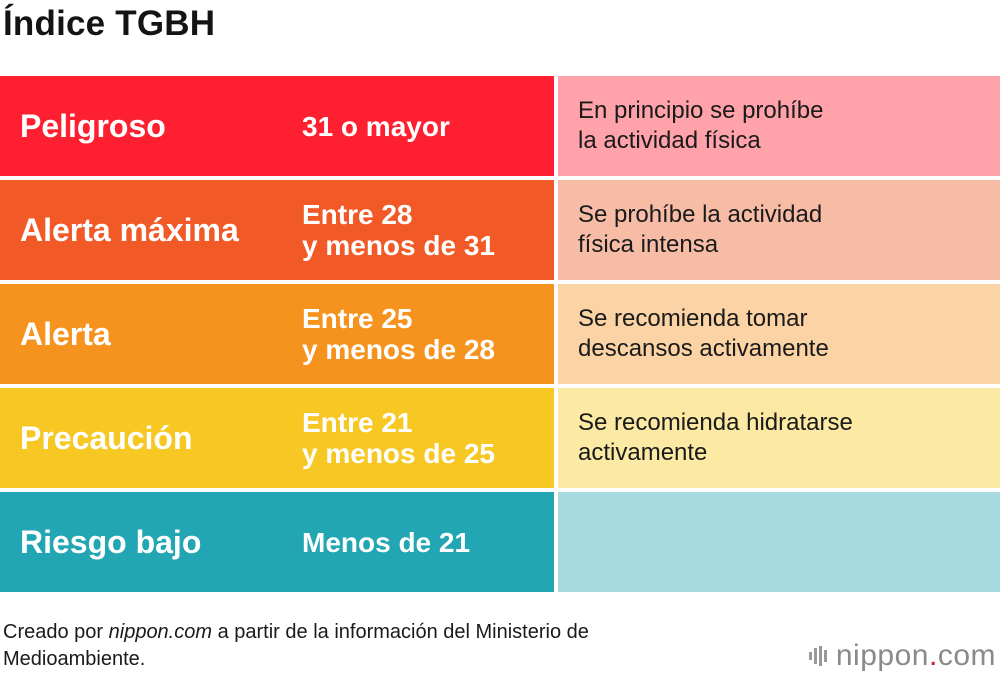 The height and width of the screenshot is (678, 1000). Describe the element at coordinates (111, 541) in the screenshot. I see `risk-level-label: Riesgo bajo` at that location.